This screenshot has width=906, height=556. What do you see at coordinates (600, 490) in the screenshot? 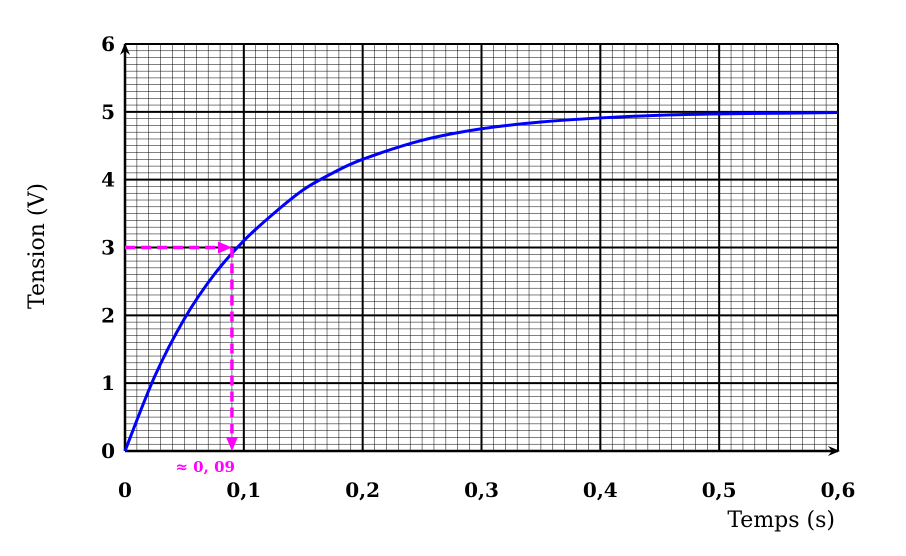
I see `x-tick-label: 0,4` at bounding box center [600, 490].